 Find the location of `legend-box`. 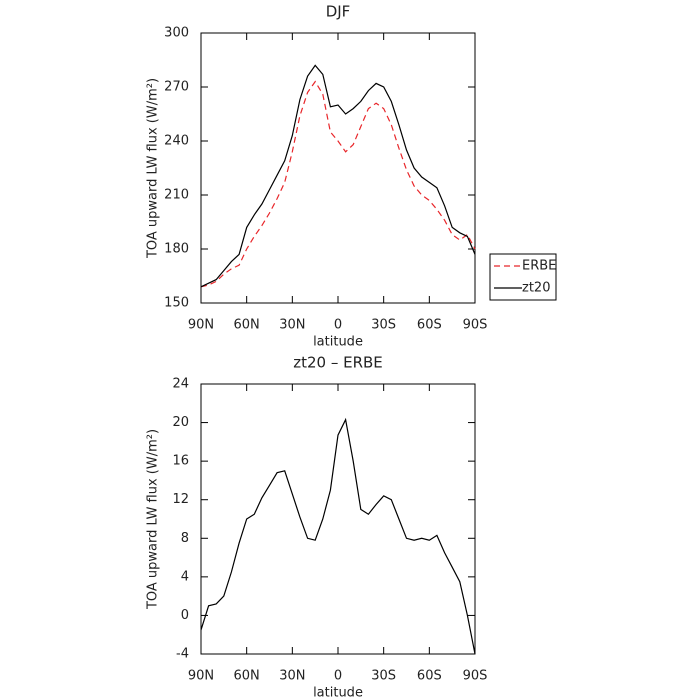

legend-box is located at coordinates (523, 277).